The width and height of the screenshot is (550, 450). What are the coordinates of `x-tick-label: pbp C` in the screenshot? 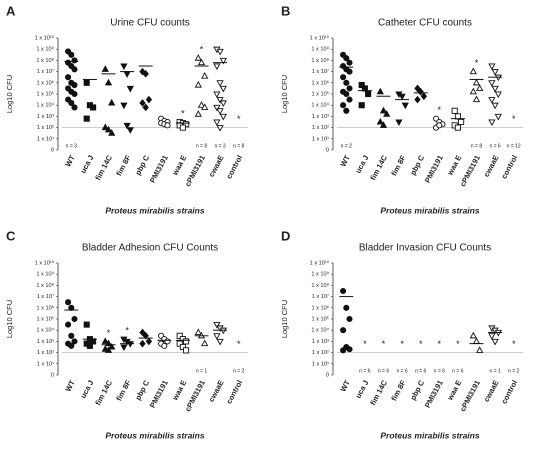 It's located at (142, 389).